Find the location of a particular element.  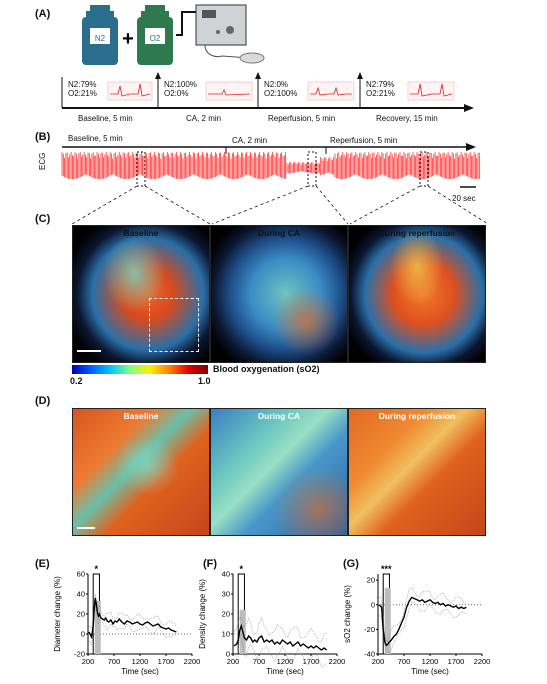

y-axis-label: sO2 change (%) is located at coordinates (347, 614).